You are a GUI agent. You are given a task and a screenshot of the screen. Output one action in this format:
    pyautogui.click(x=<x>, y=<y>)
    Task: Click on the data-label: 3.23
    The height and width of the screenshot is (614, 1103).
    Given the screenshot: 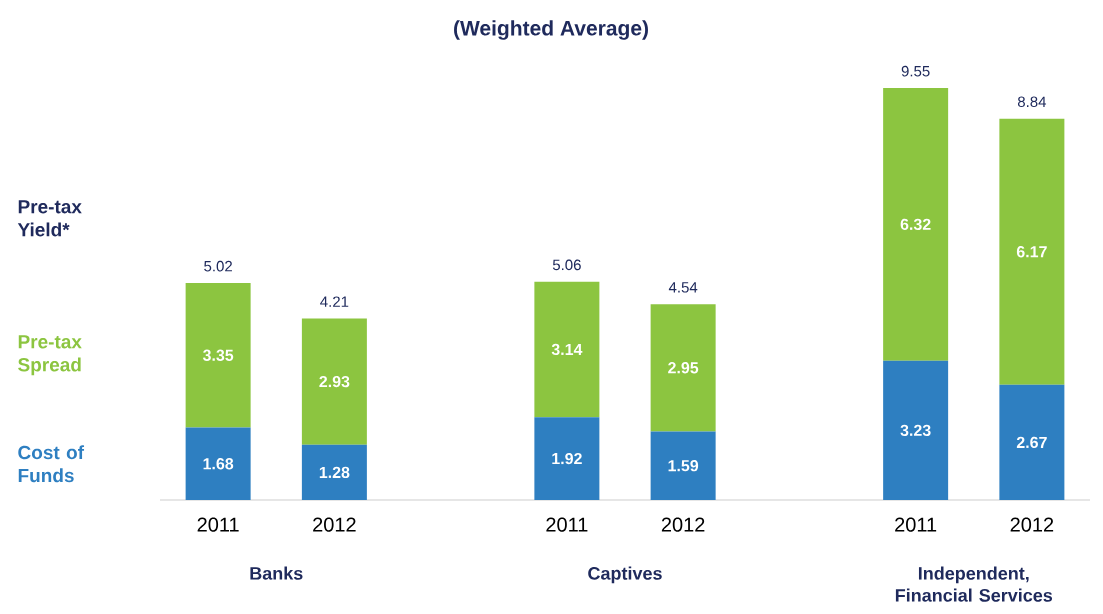 What is the action you would take?
    pyautogui.click(x=915, y=430)
    